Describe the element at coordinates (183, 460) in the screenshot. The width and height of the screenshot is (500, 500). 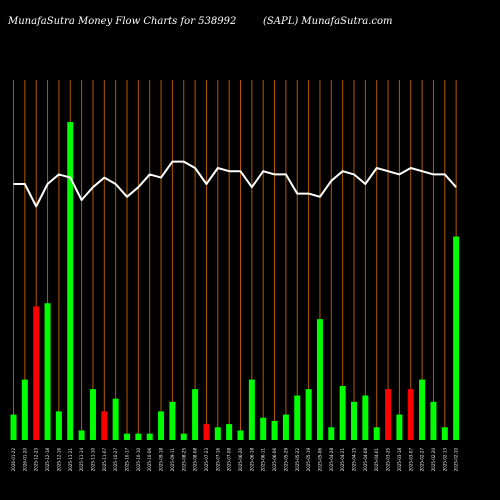
I see `x-tick-label: 2025-08-25` at that location.